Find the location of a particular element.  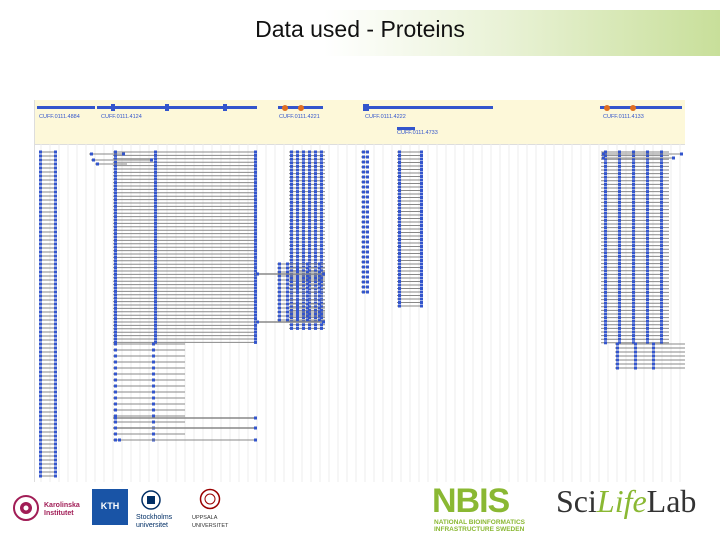

gene-label: CUFF.0111.4733 is located at coordinates (417, 133).